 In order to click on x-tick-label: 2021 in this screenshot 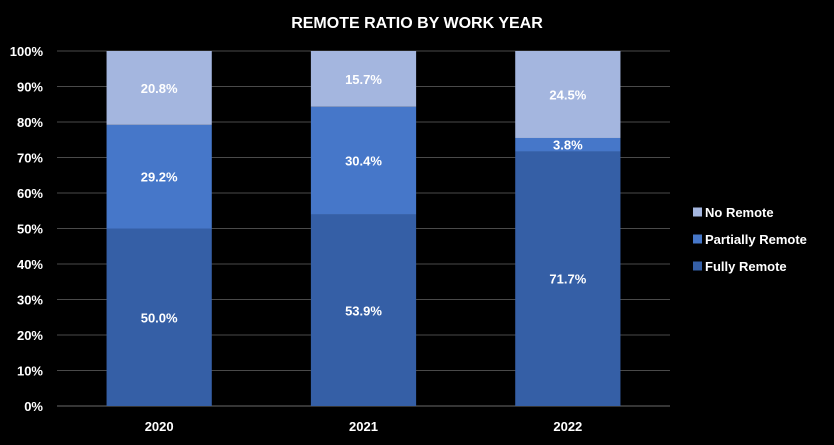, I will do `click(363, 426)`.